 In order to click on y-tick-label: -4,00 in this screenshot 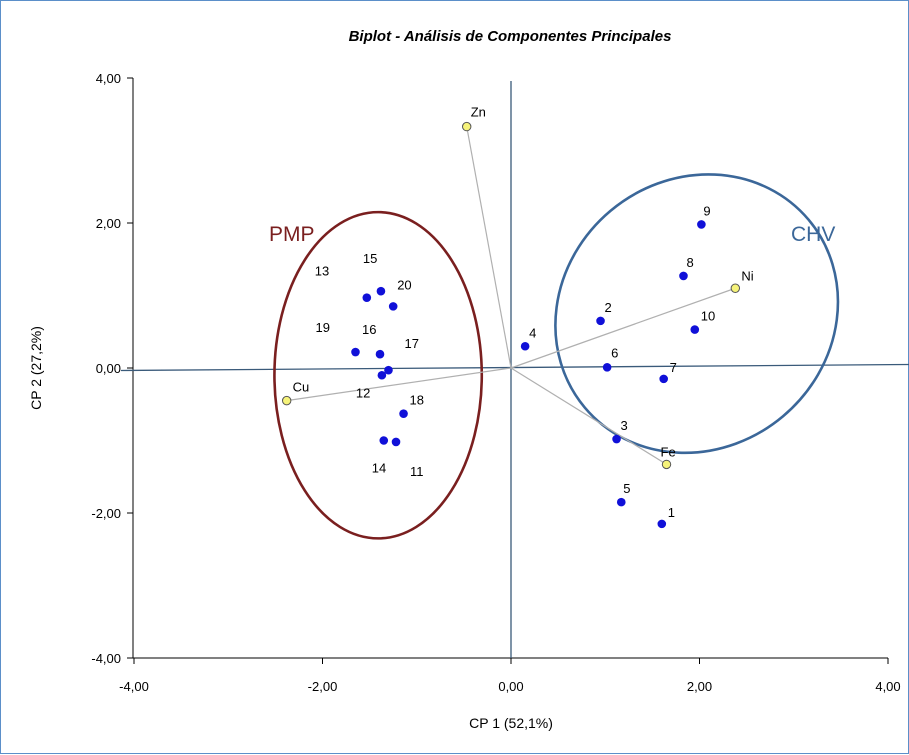, I will do `click(106, 658)`.